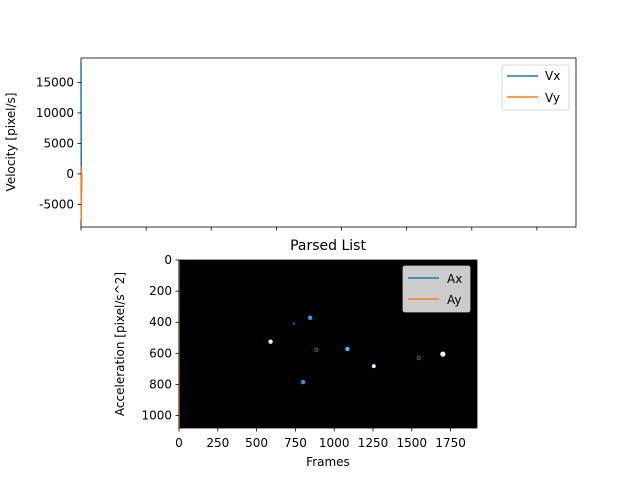  What do you see at coordinates (56, 204) in the screenshot?
I see `velocity-y-tick-label: -5000` at bounding box center [56, 204].